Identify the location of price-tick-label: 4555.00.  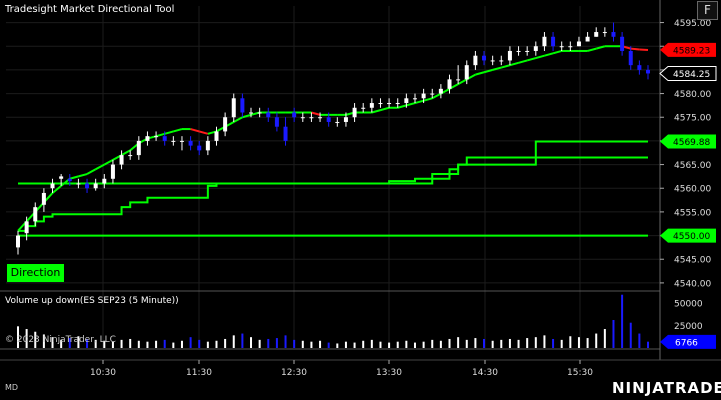
(692, 213).